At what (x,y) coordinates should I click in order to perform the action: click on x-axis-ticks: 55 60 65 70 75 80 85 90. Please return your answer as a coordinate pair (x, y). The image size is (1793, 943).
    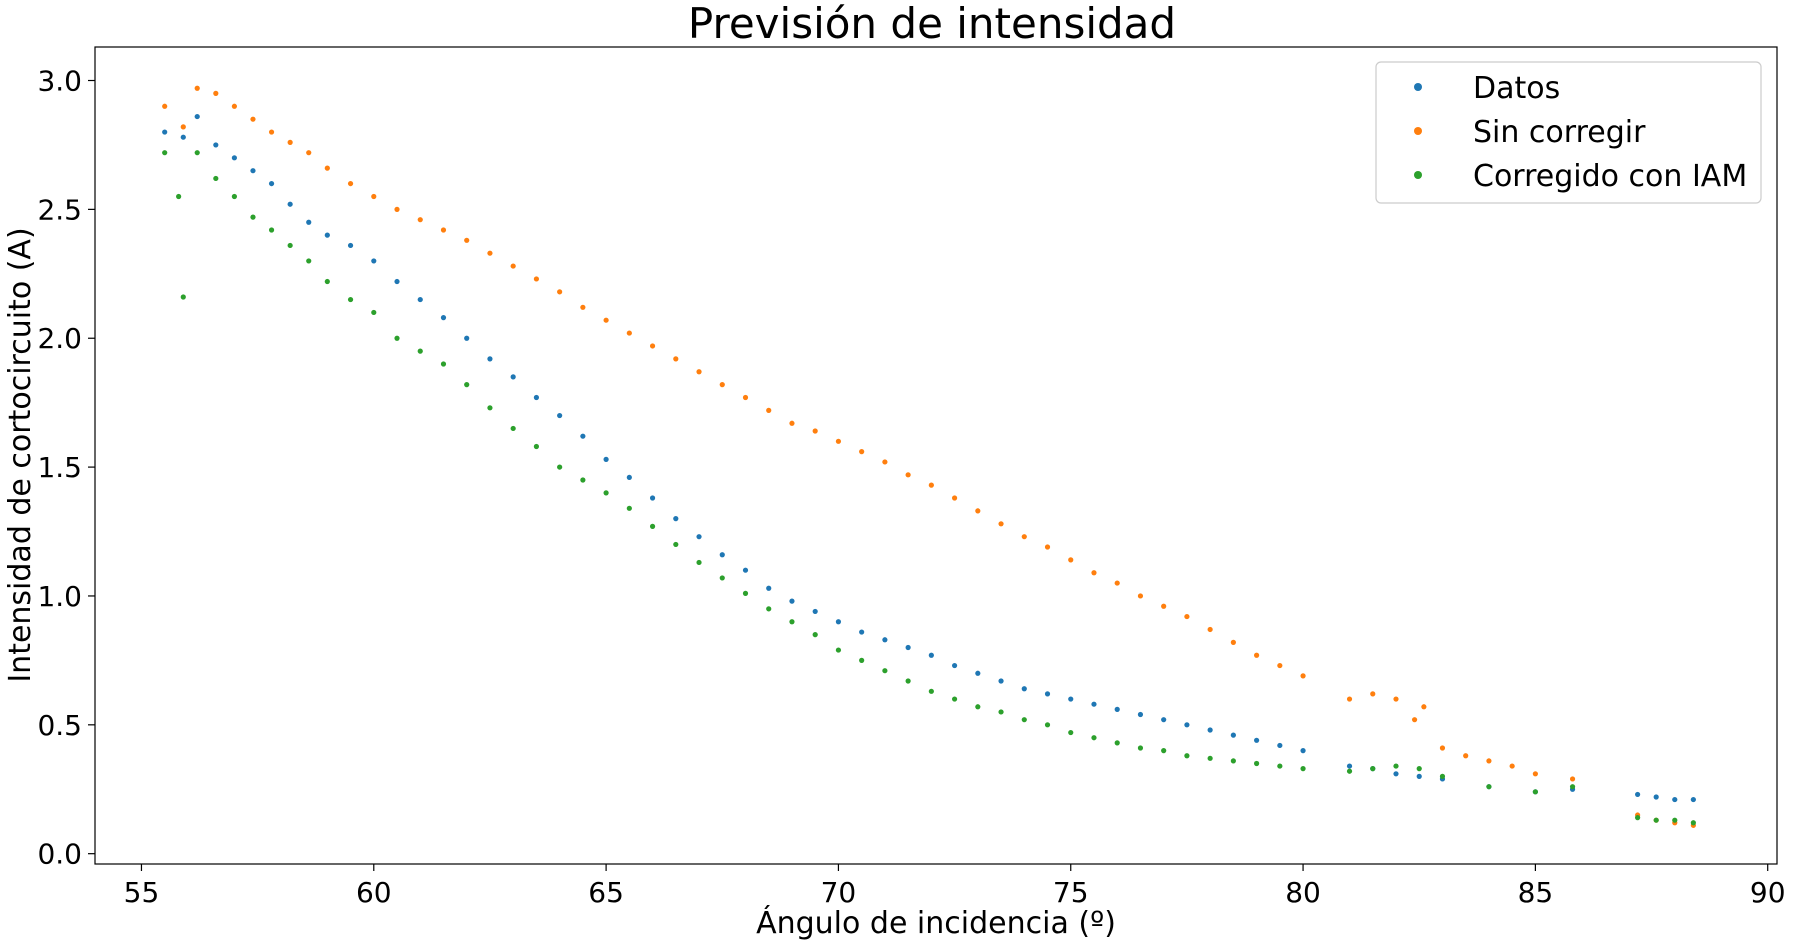
    Looking at the image, I should click on (955, 886).